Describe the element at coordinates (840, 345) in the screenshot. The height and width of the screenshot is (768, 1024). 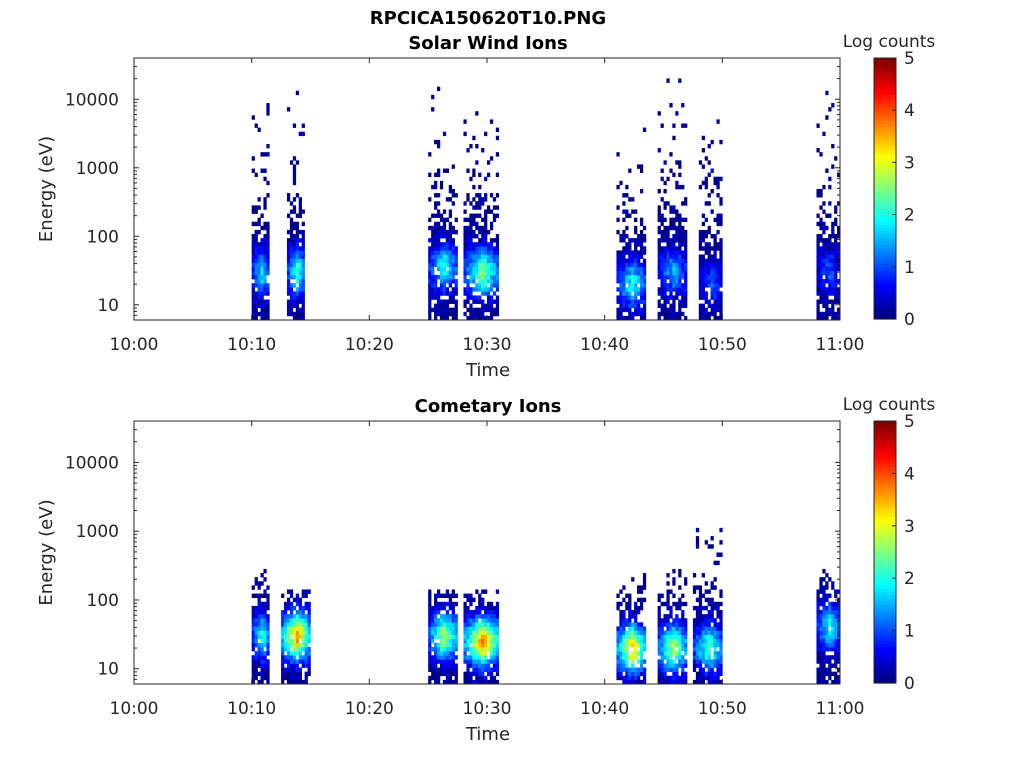
I see `x-tick-label: 11:00` at that location.